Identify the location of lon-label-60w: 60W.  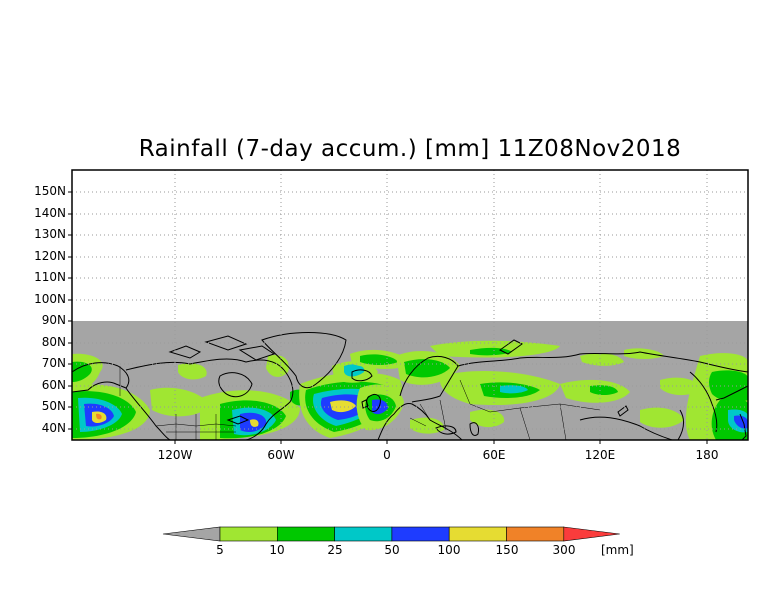
(281, 455).